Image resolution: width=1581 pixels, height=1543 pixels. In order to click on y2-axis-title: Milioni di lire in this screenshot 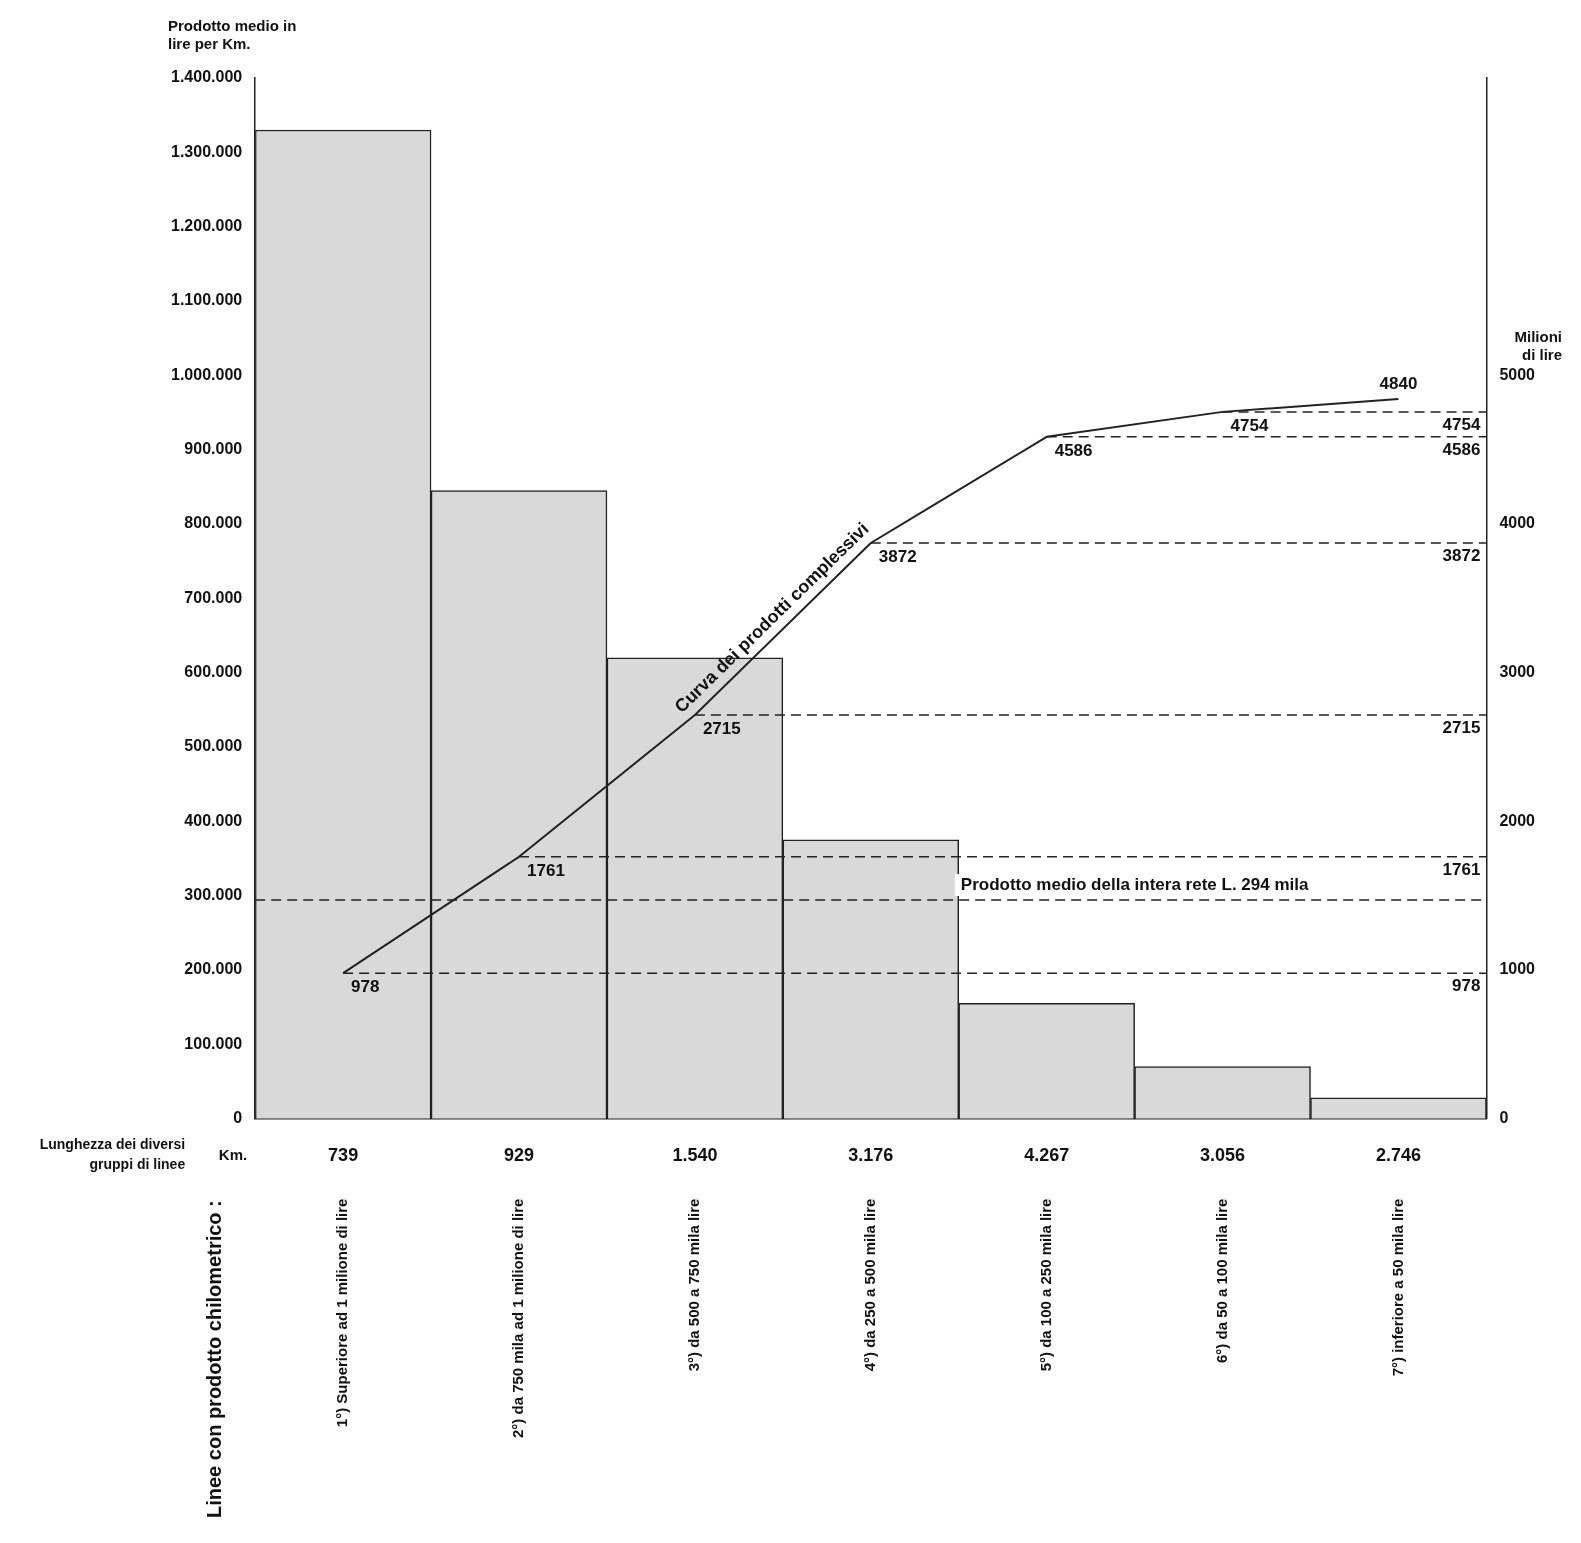, I will do `click(1538, 345)`.